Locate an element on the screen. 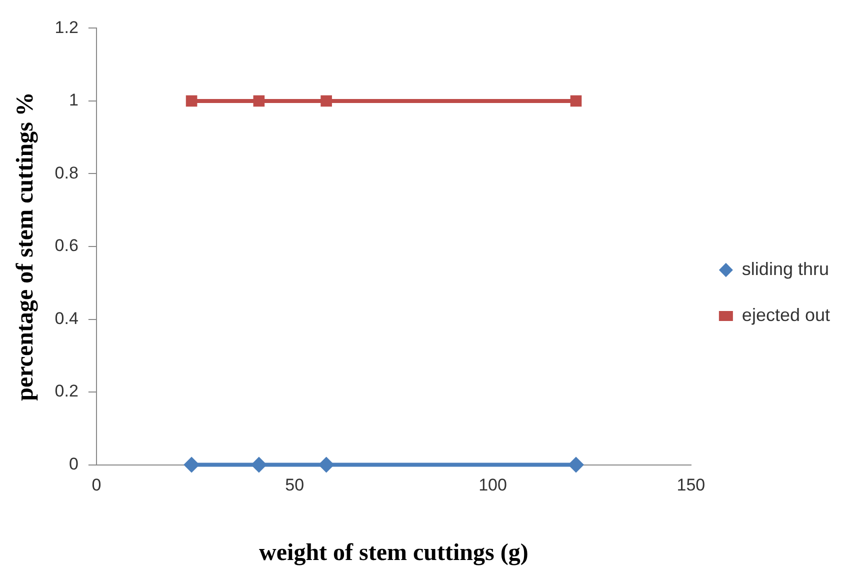 Image resolution: width=853 pixels, height=583 pixels. y-tick-label: 0.4 is located at coordinates (66, 318).